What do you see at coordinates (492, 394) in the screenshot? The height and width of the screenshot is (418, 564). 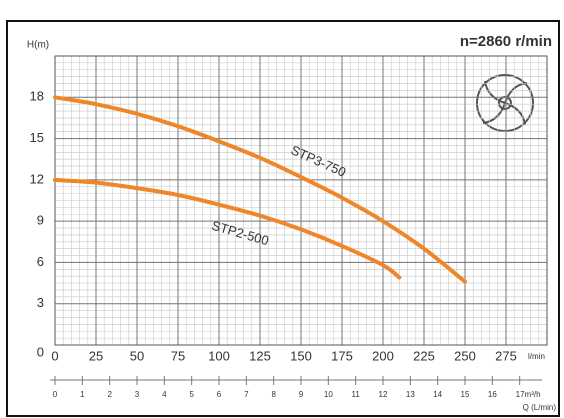 I see `x2-tick-label: 16` at bounding box center [492, 394].